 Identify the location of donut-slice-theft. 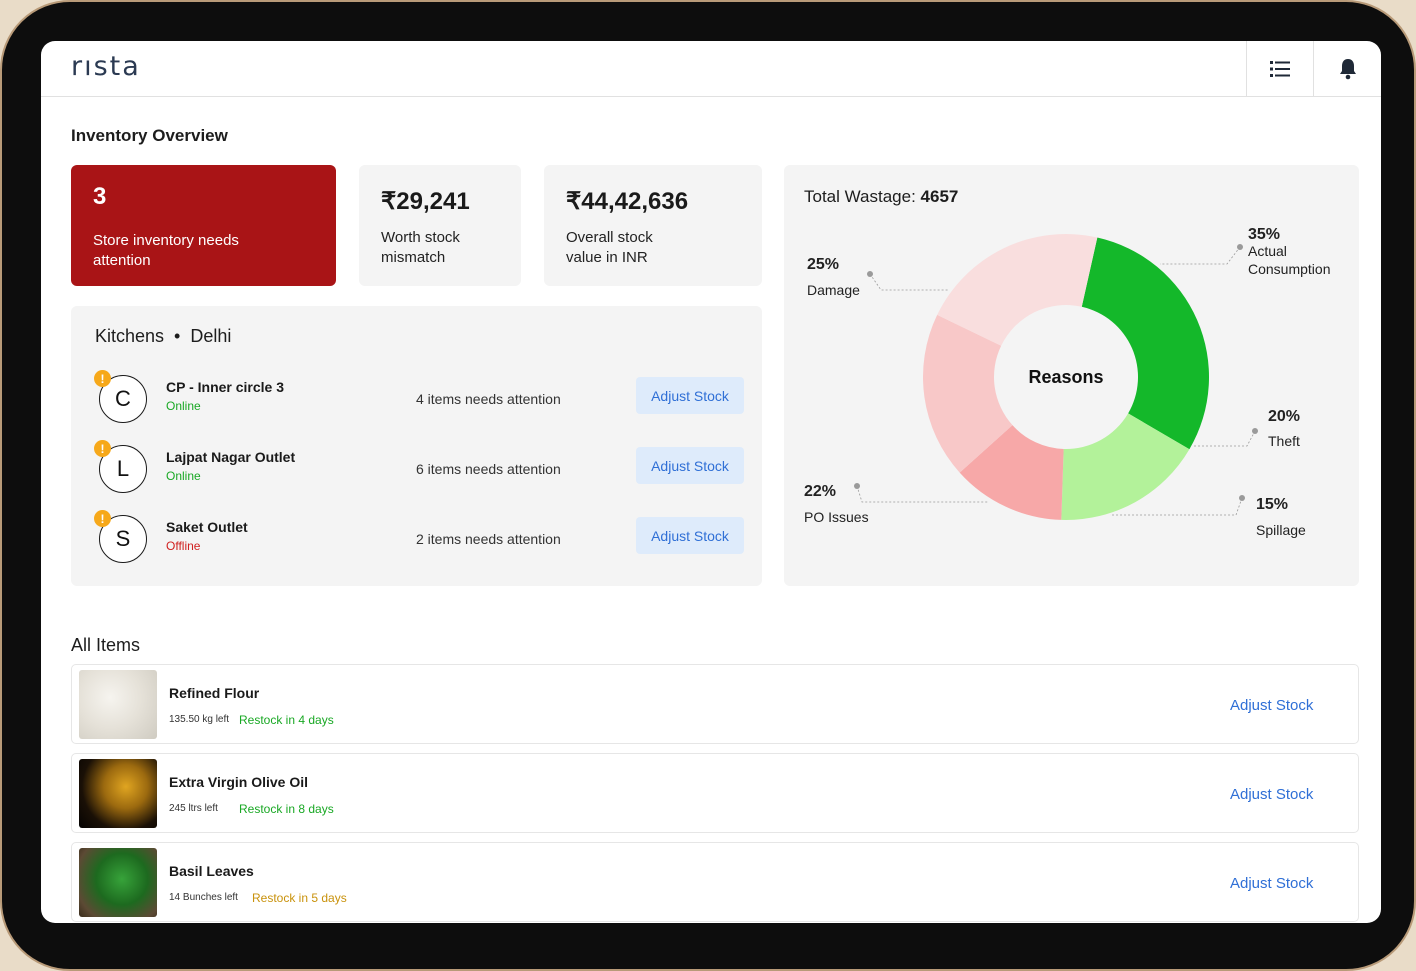
(1125, 466).